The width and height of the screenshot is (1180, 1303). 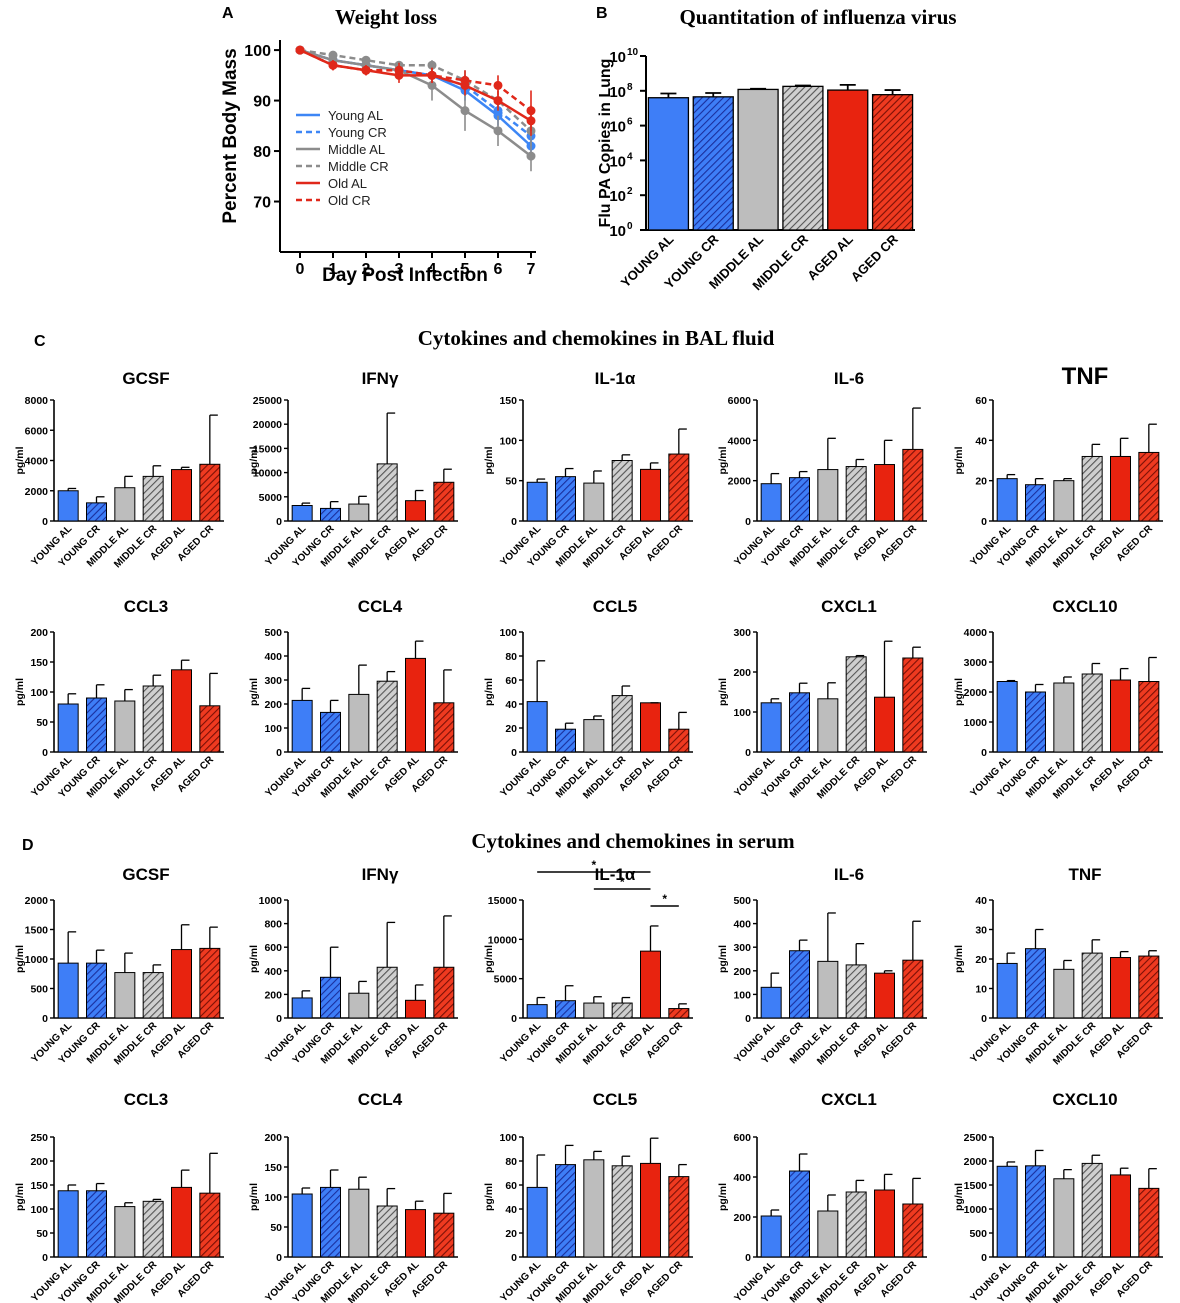 What do you see at coordinates (267, 401) in the screenshot?
I see `y-tick-label: 25000` at bounding box center [267, 401].